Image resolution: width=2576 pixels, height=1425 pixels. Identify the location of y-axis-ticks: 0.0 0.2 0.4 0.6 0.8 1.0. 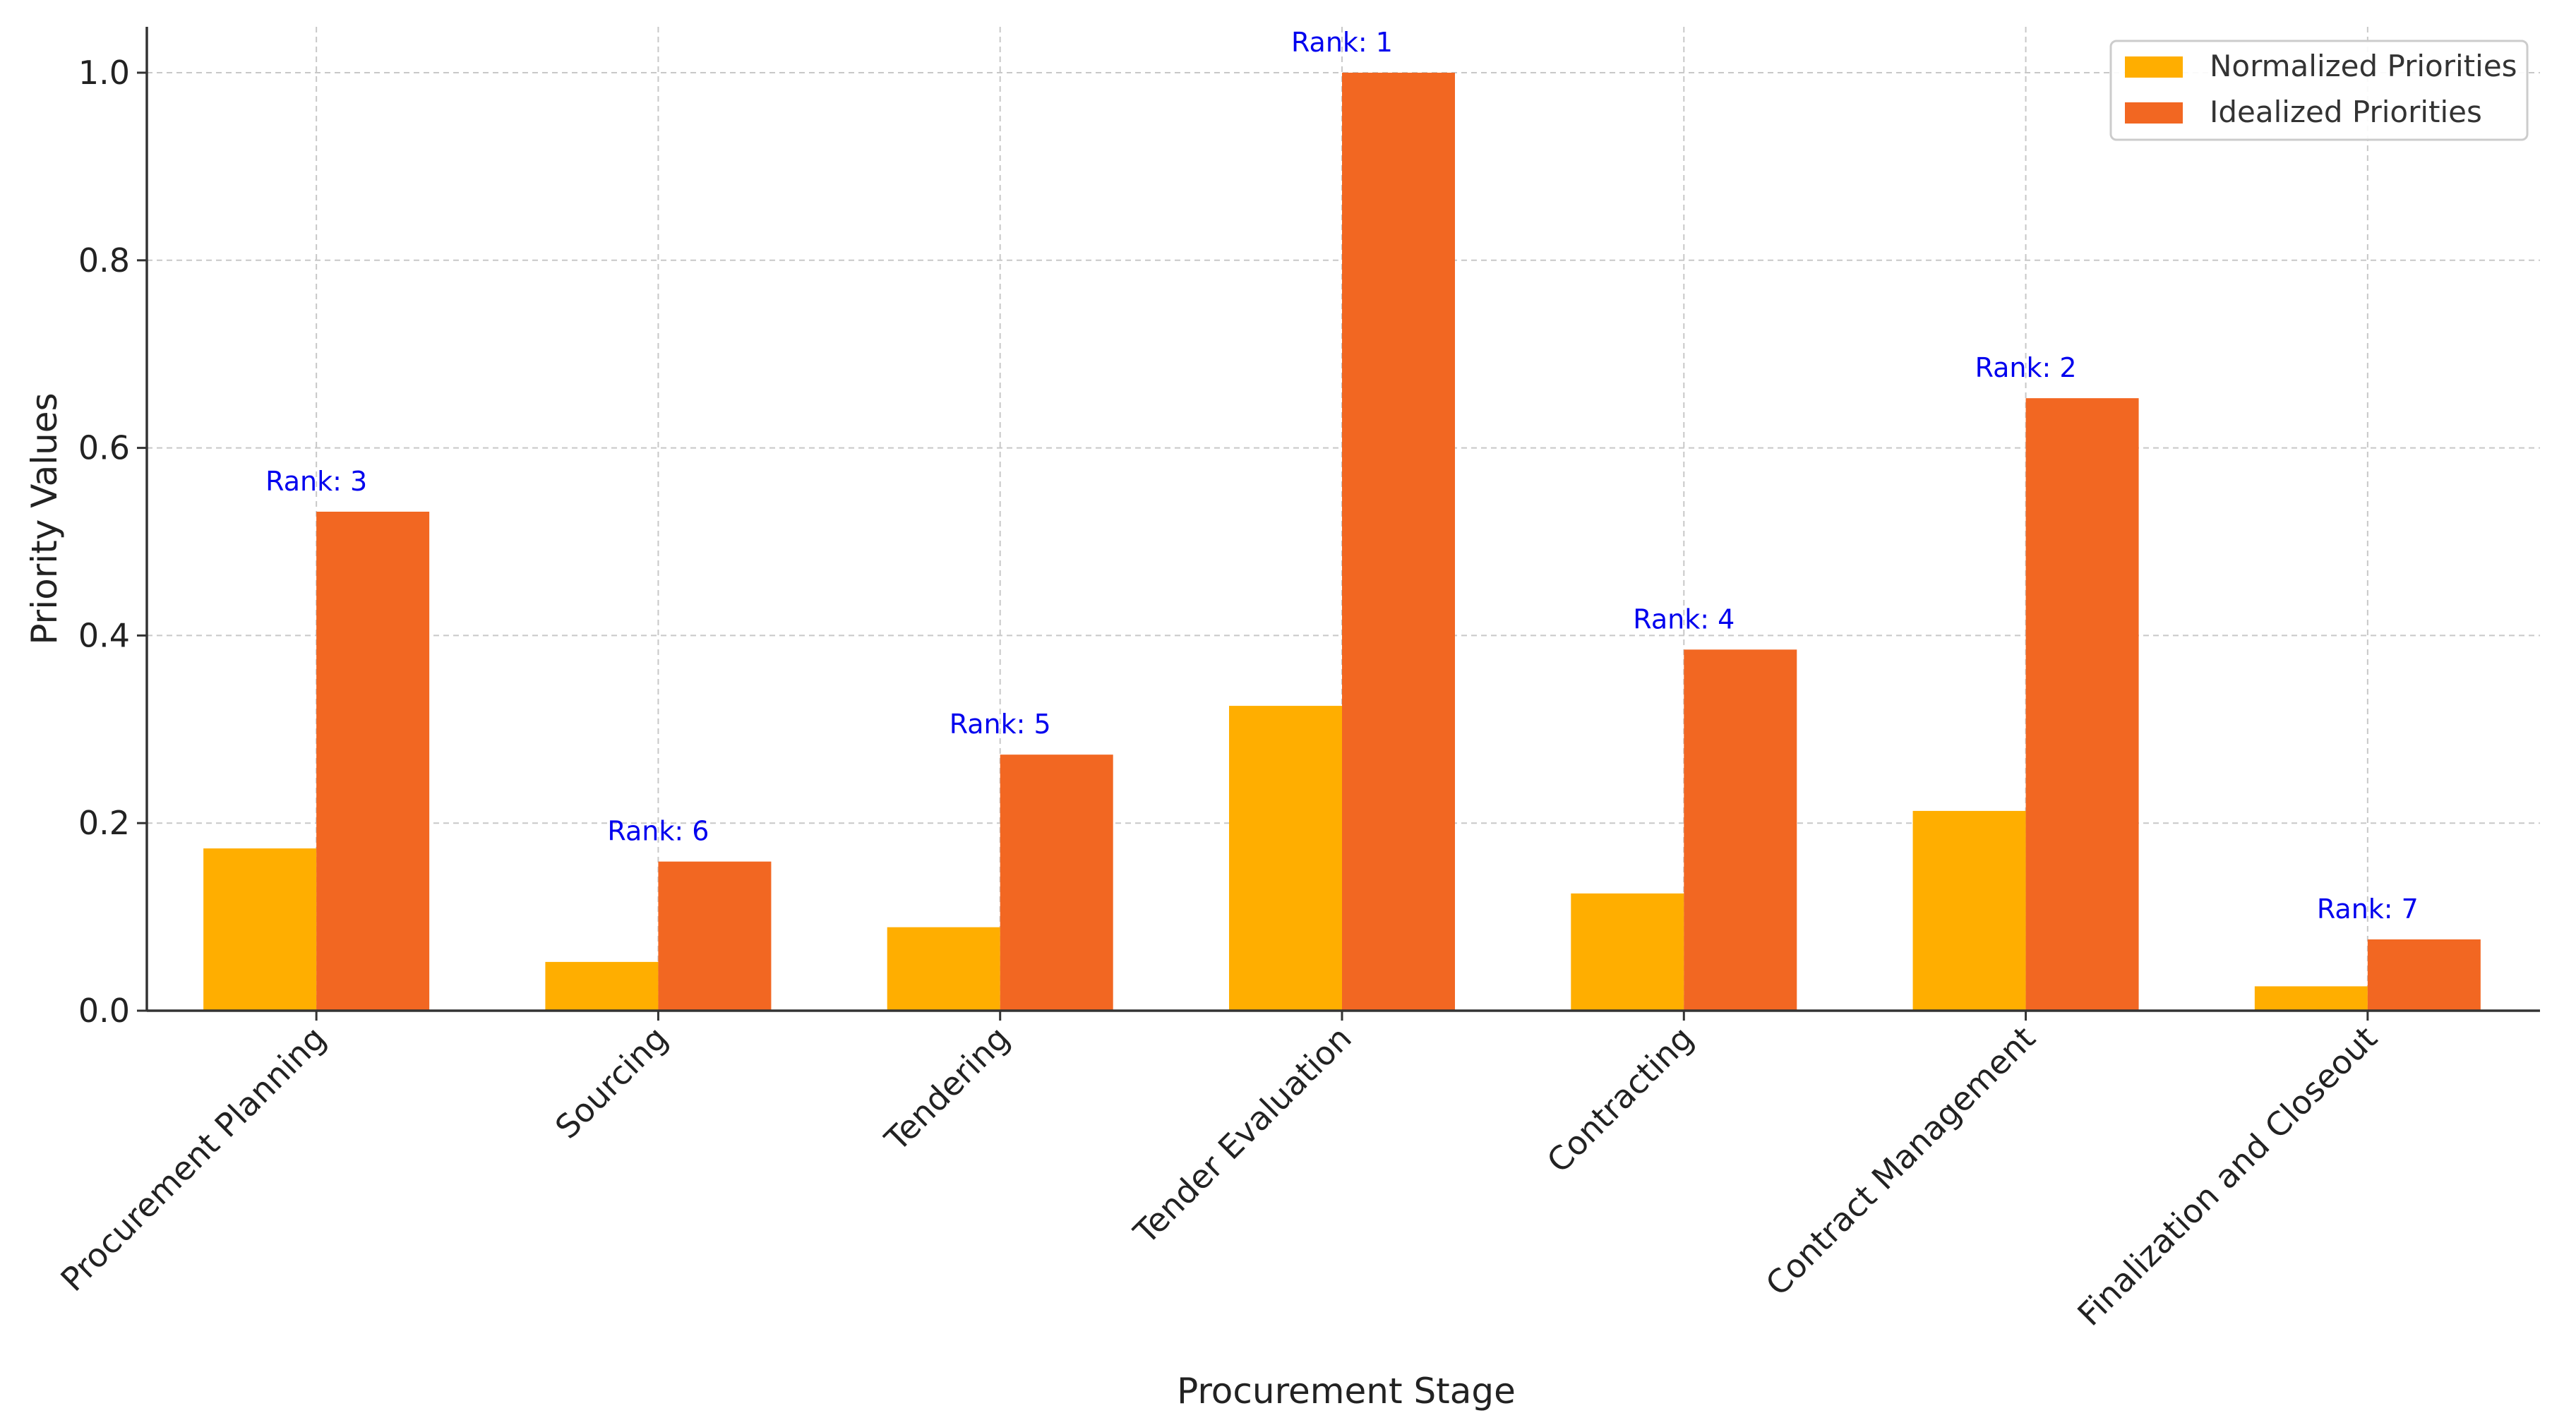
(112, 542).